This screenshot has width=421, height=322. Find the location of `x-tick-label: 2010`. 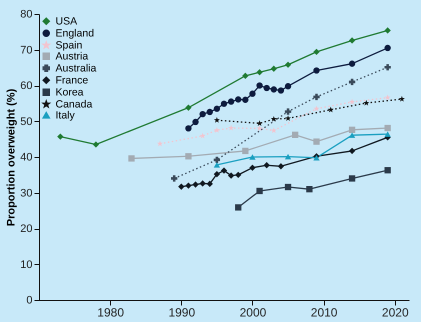

x-tick-label: 2010 is located at coordinates (324, 313).